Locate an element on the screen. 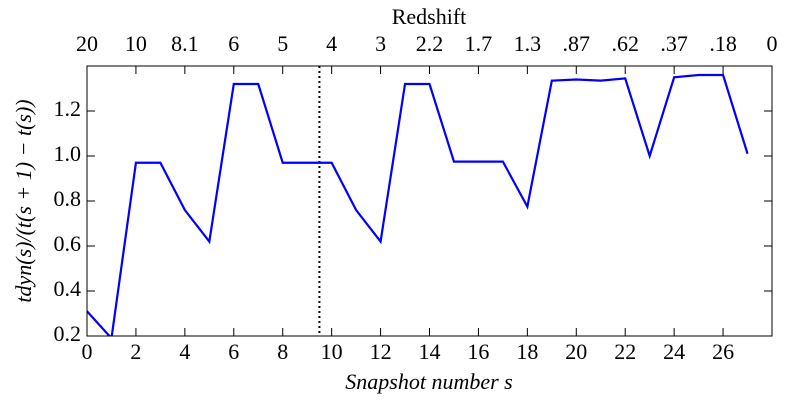  x-tick-label: 14 is located at coordinates (430, 351).